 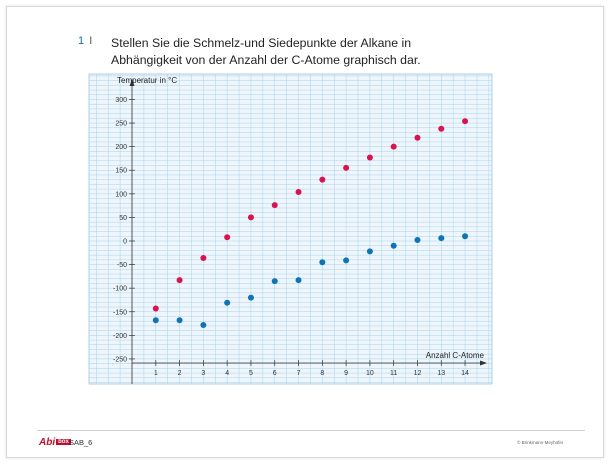 What do you see at coordinates (455, 355) in the screenshot?
I see `x-axis-title: Anzahl C-Atome` at bounding box center [455, 355].